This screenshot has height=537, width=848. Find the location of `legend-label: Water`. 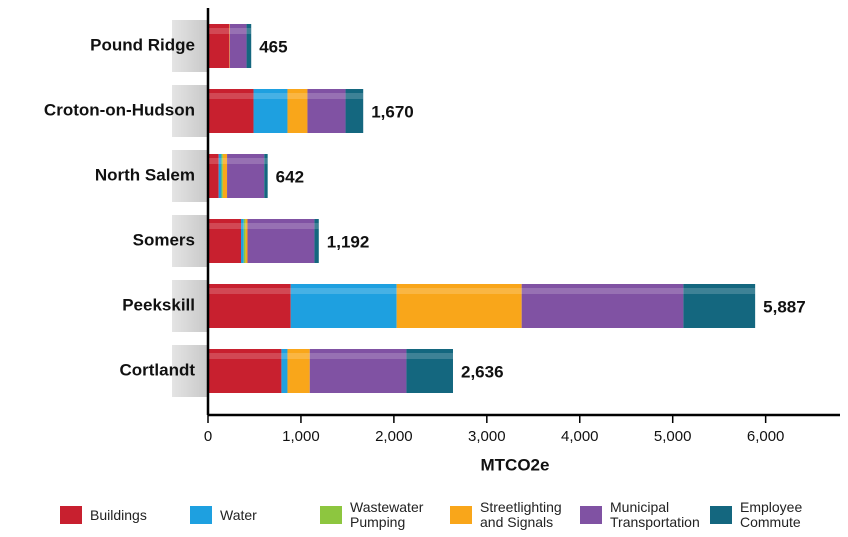

legend-label: Water is located at coordinates (238, 514).